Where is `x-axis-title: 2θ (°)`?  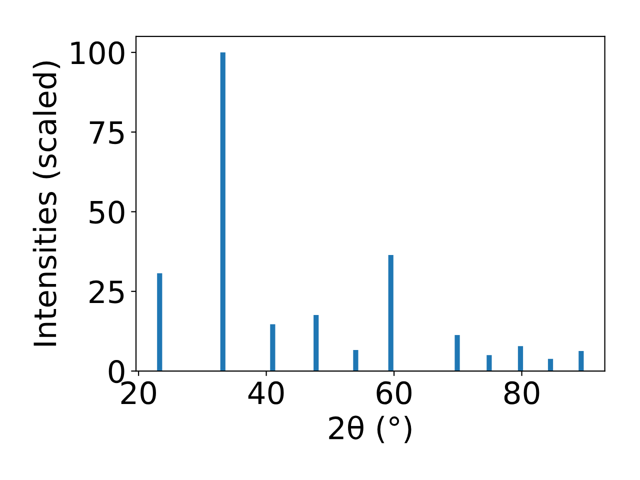 x-axis-title: 2θ (°) is located at coordinates (370, 430).